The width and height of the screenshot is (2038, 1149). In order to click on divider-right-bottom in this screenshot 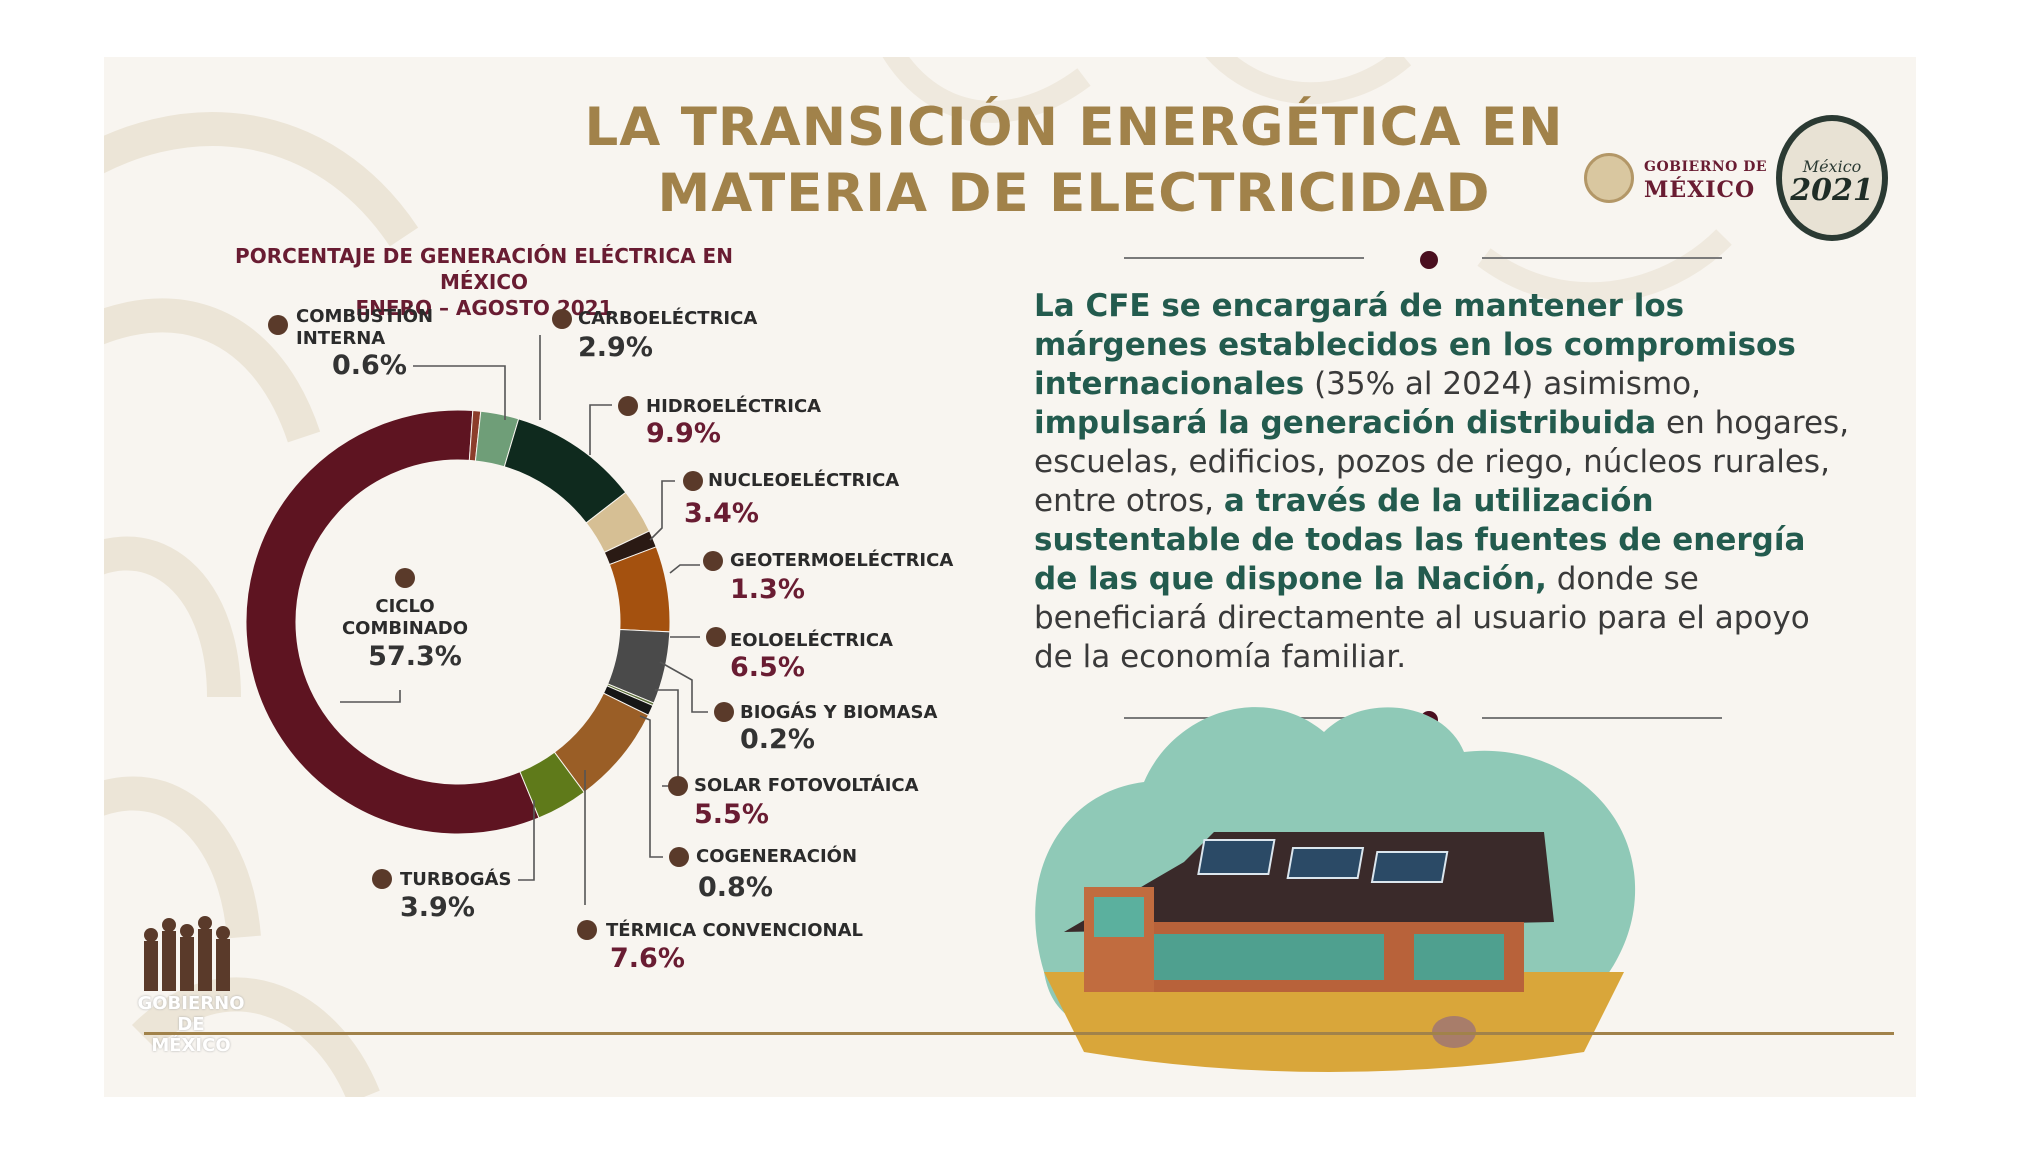, I will do `click(1602, 718)`.